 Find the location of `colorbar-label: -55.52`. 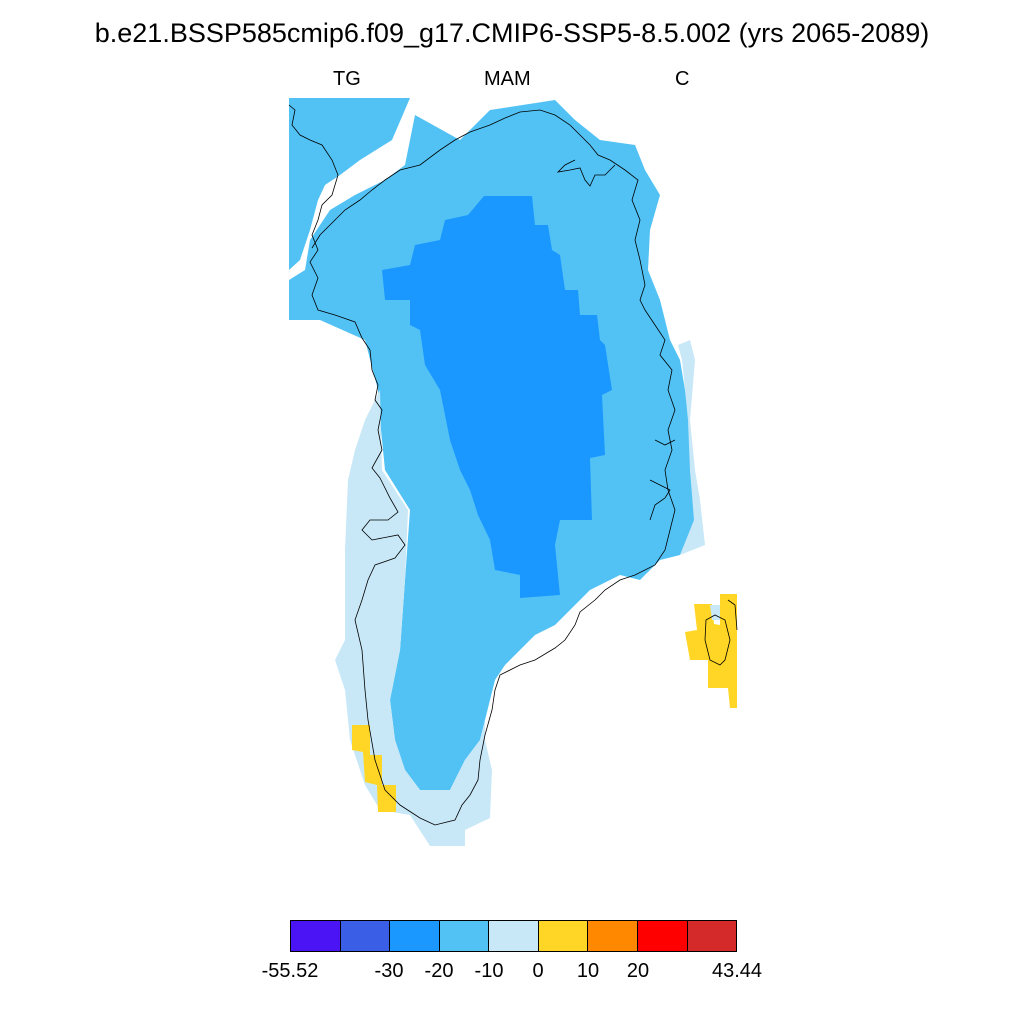

colorbar-label: -55.52 is located at coordinates (290, 971).